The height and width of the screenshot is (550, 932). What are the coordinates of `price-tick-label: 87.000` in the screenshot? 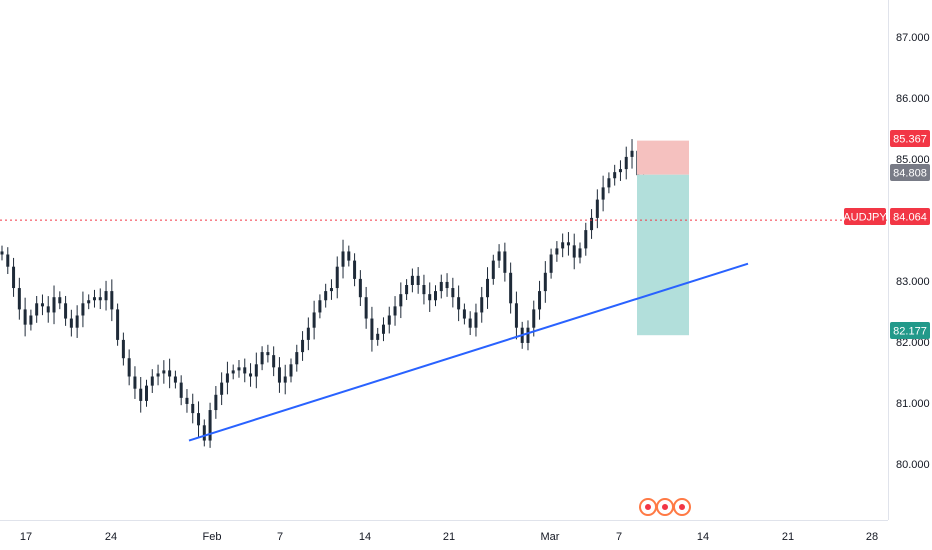 It's located at (913, 38).